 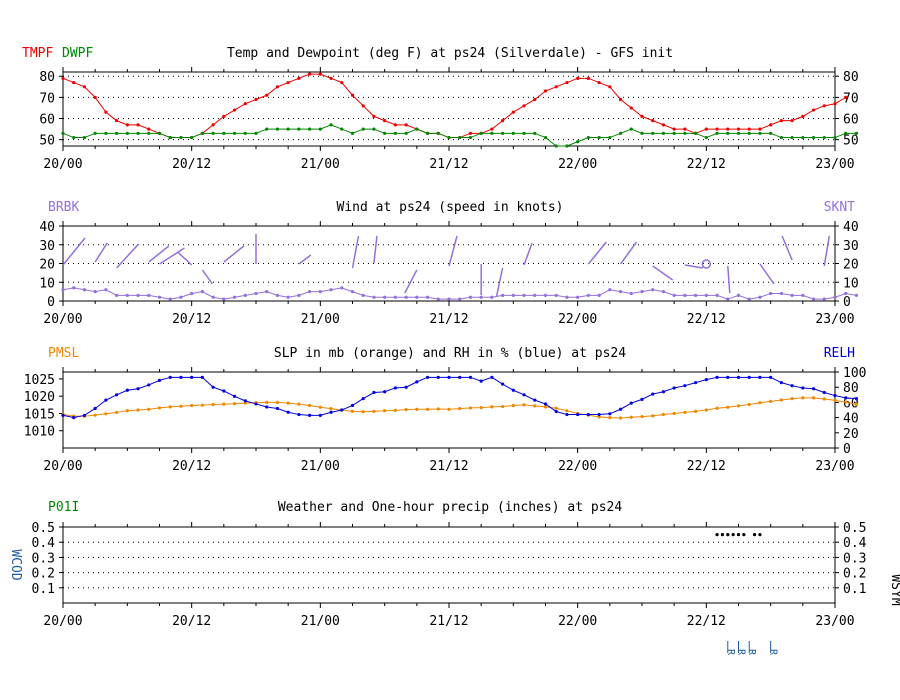 I want to click on y-tick-label-left: 70, so click(x=47, y=98).